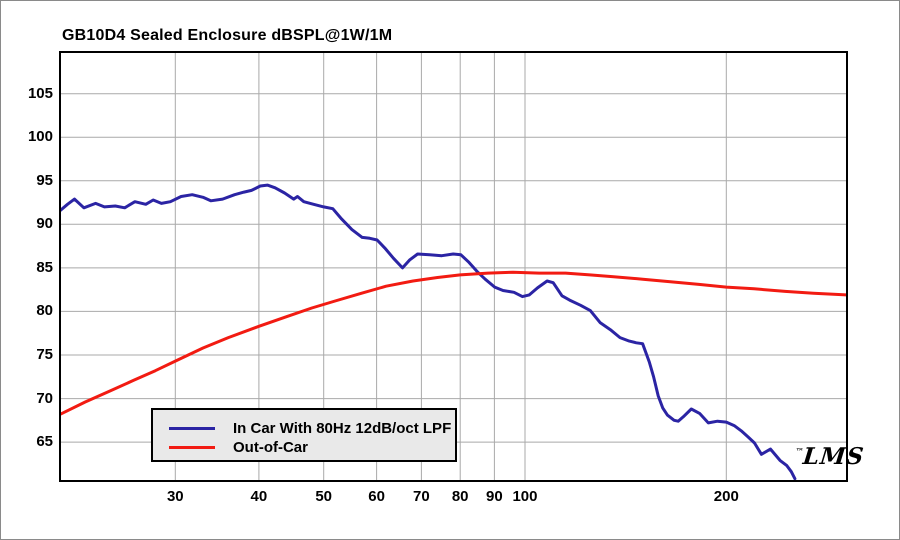 This screenshot has height=540, width=900. Describe the element at coordinates (460, 496) in the screenshot. I see `x-tick-label: 80` at that location.